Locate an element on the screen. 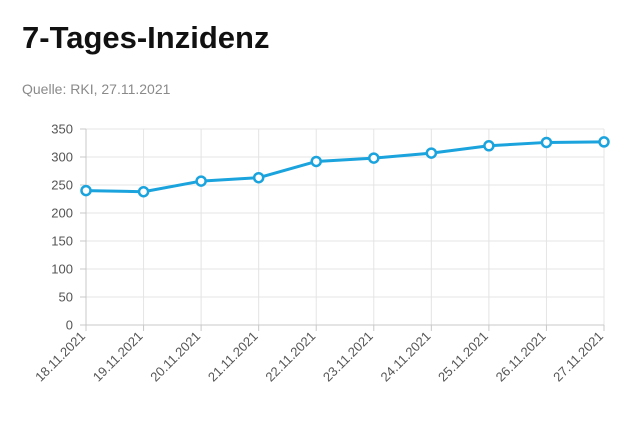 This screenshot has height=440, width=640. chart-title: 7-Tages-Inzidenz is located at coordinates (146, 37).